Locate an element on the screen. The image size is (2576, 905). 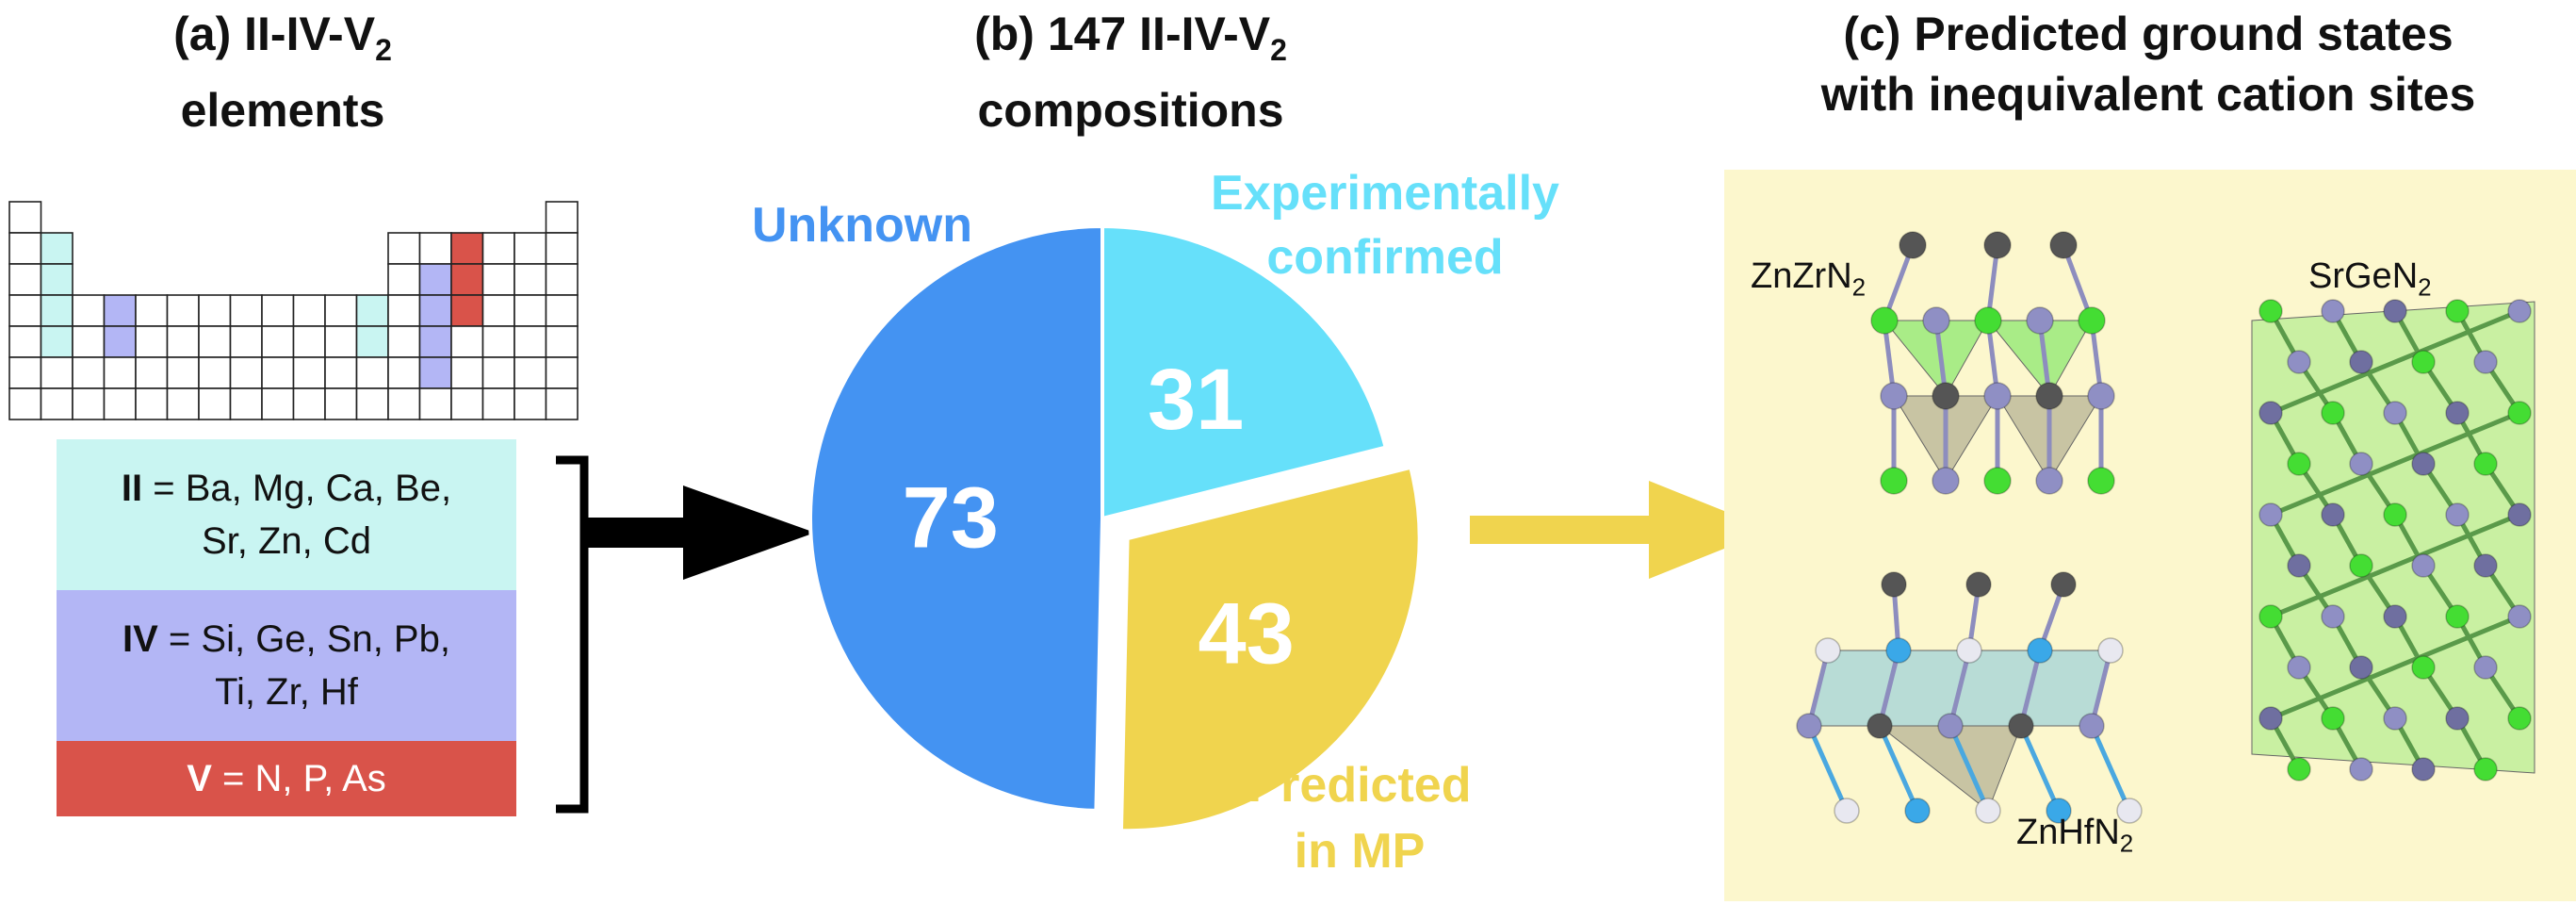
label-znhfn2: ZnHfN2 is located at coordinates (2075, 835).